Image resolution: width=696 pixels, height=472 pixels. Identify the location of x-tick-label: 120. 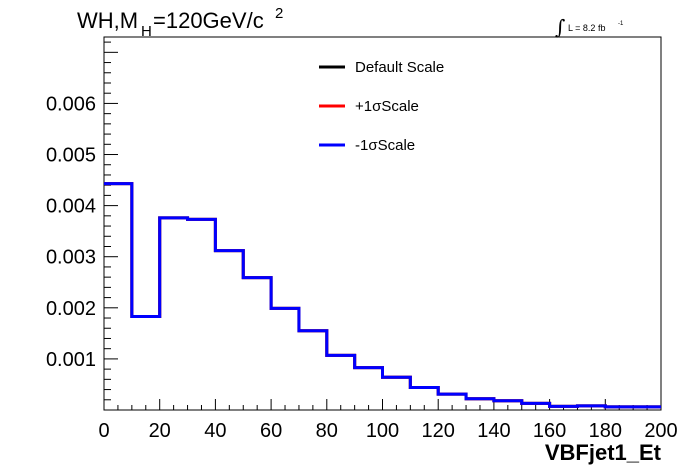
(438, 431).